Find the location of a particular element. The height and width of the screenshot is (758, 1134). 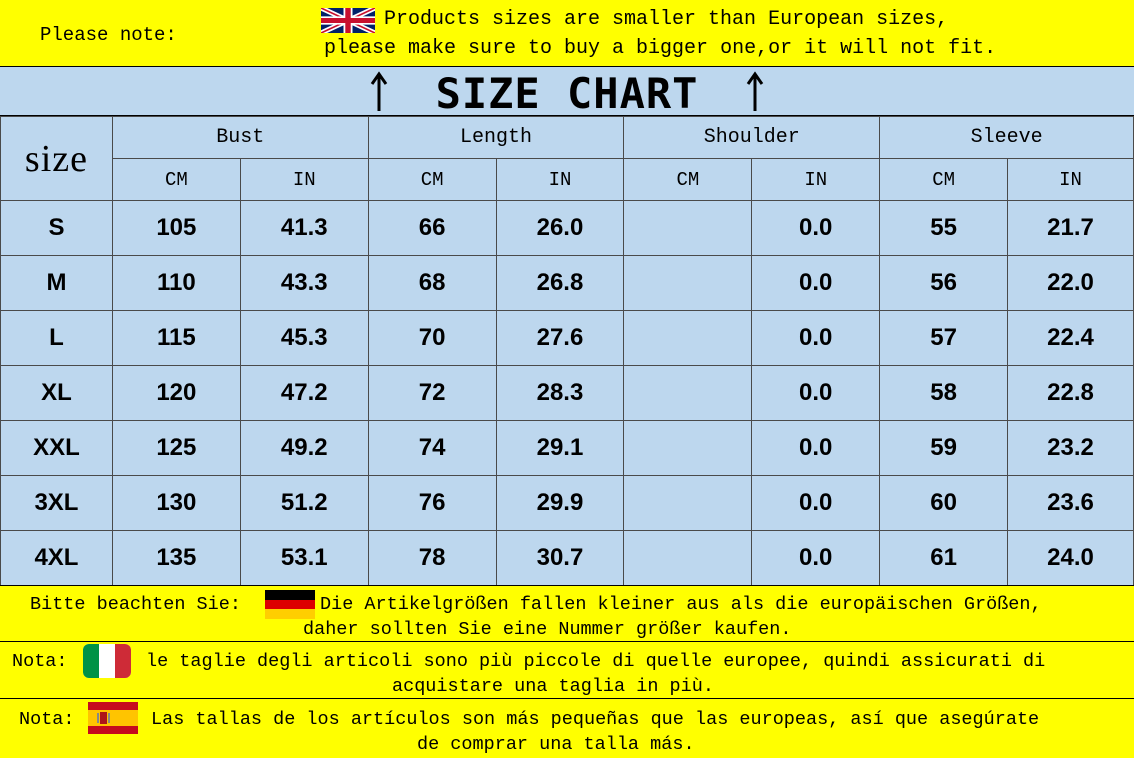

table-cell: 21.7 is located at coordinates (1070, 228).